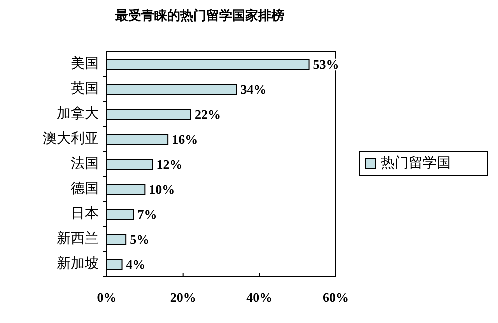 This screenshot has width=498, height=323. I want to click on x-tick-label: 60%, so click(336, 297).